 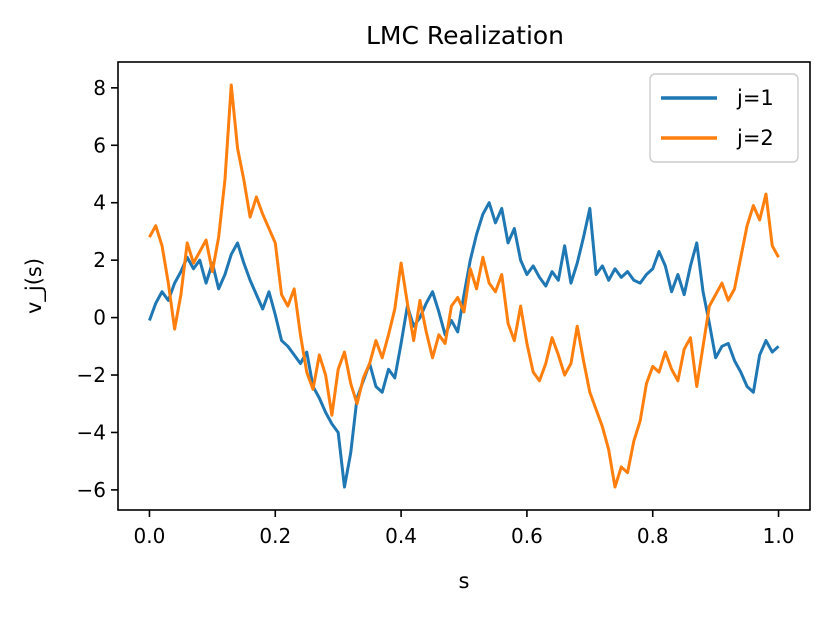 I want to click on legend-label-j2: j=2, so click(x=755, y=138).